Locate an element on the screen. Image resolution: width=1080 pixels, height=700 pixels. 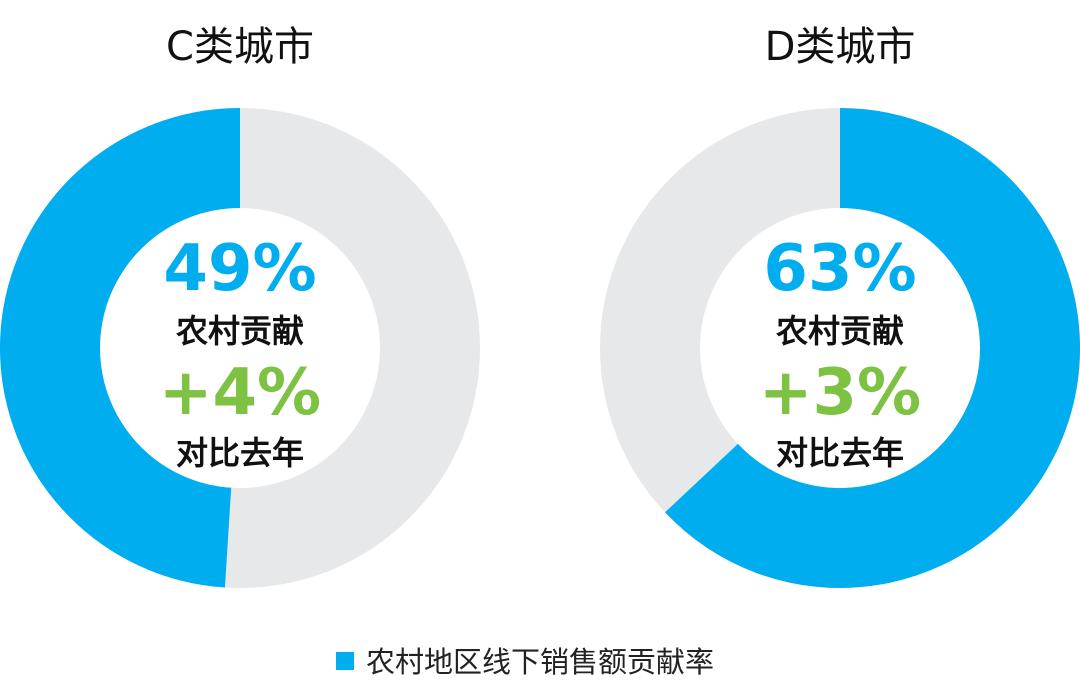
percent-value-c-city: 49% is located at coordinates (239, 269).